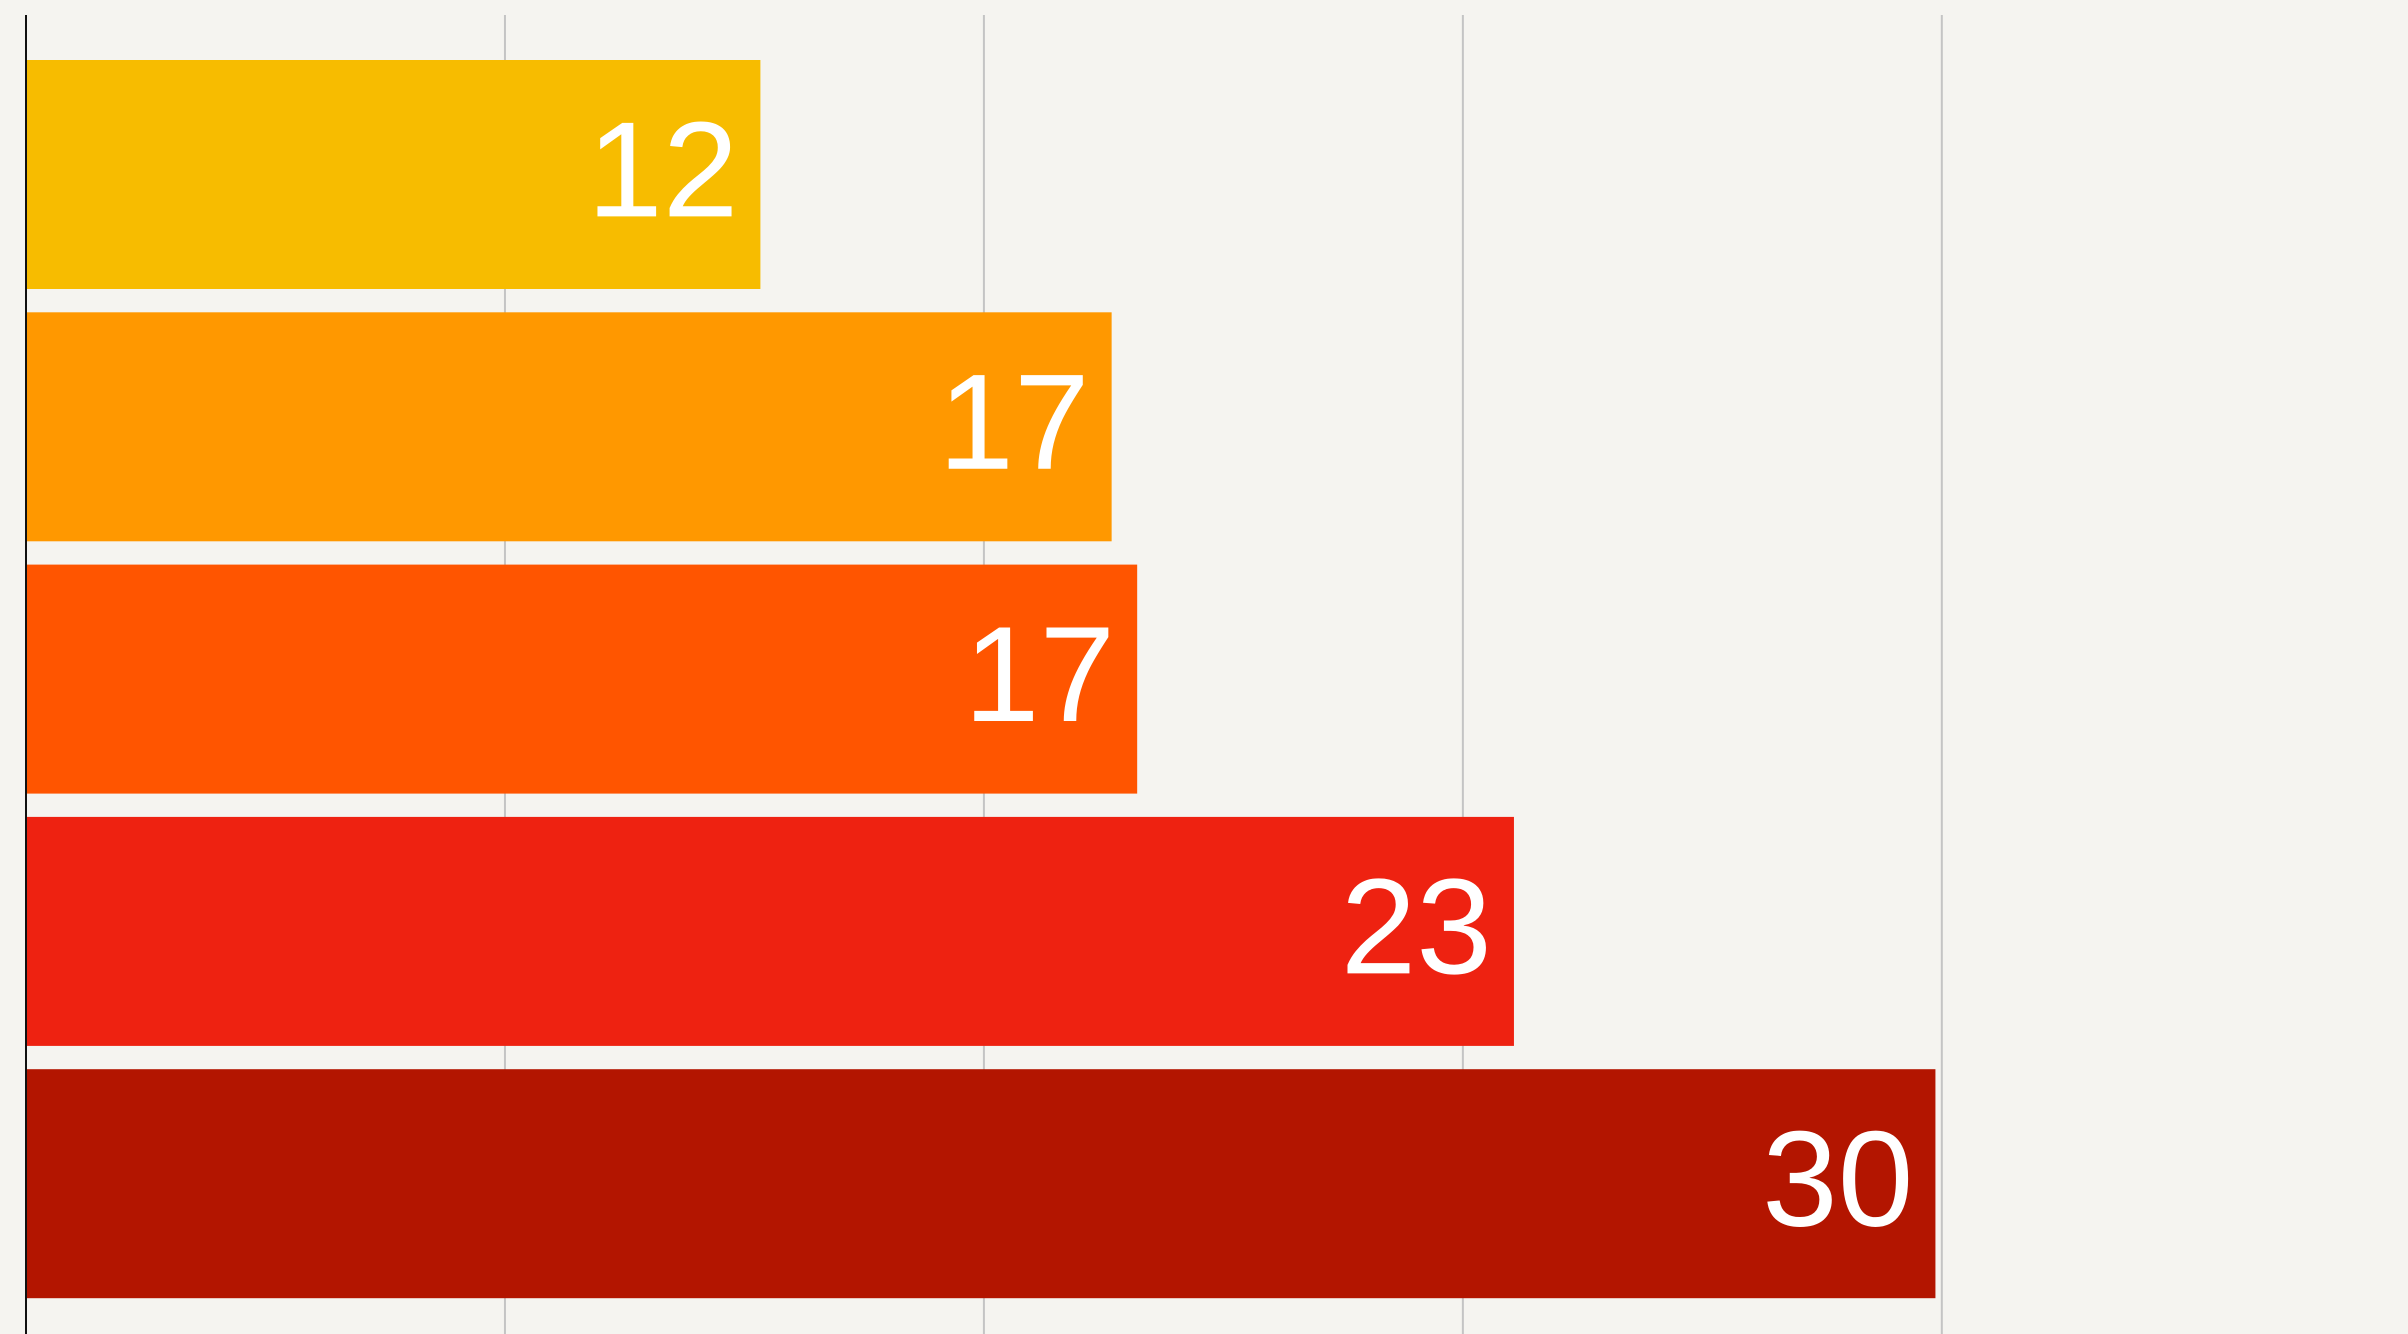 Image resolution: width=2408 pixels, height=1334 pixels. What do you see at coordinates (1416, 926) in the screenshot?
I see `value-label: 23` at bounding box center [1416, 926].